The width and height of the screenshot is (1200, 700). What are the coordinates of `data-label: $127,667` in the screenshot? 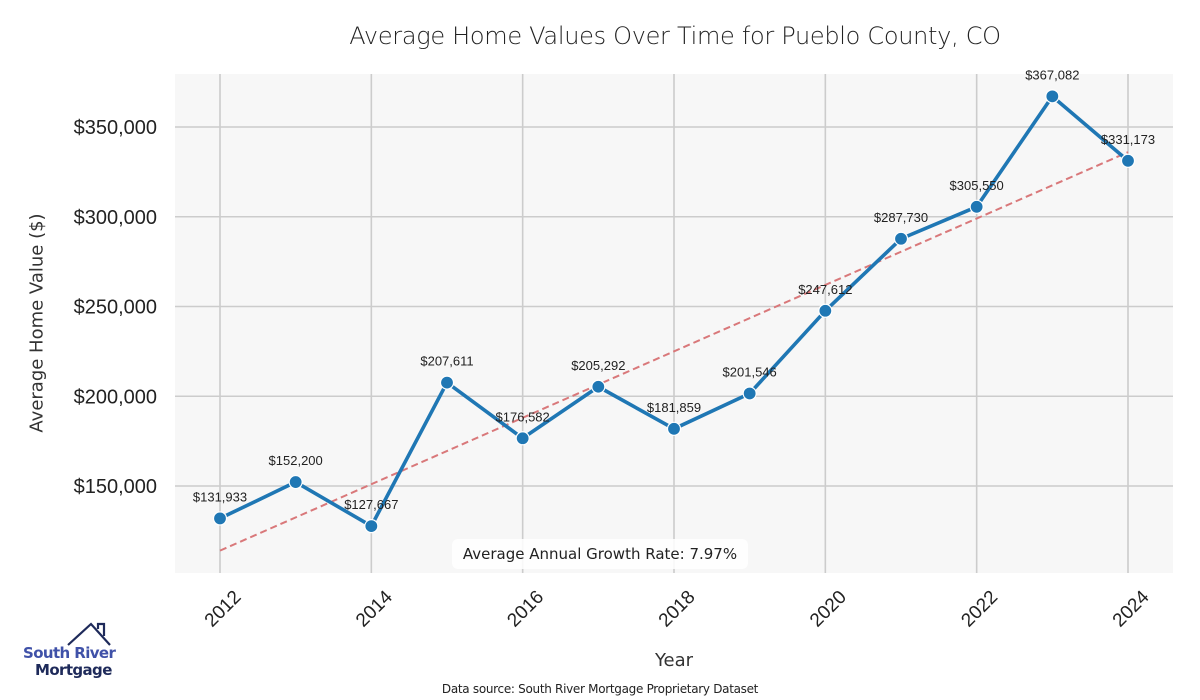 It's located at (371, 504).